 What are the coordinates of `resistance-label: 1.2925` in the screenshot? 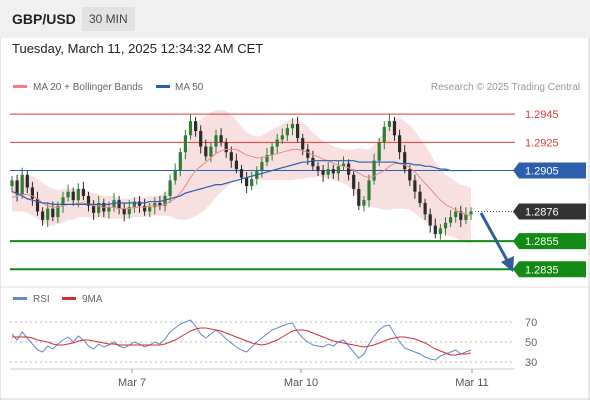 It's located at (542, 143).